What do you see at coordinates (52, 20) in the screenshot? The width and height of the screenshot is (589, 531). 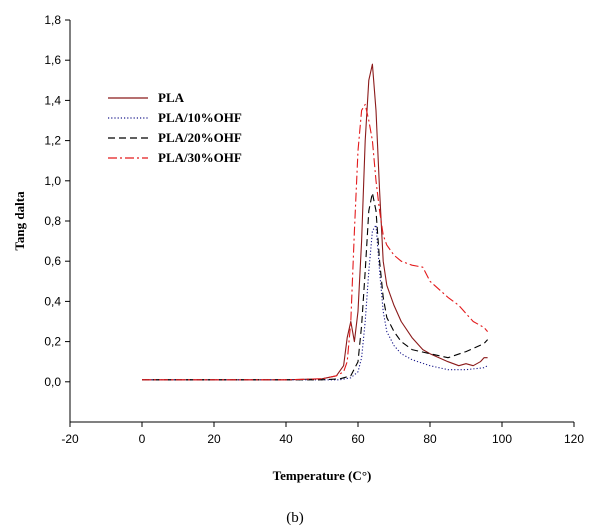 I see `y-tick-label: 1,8` at bounding box center [52, 20].